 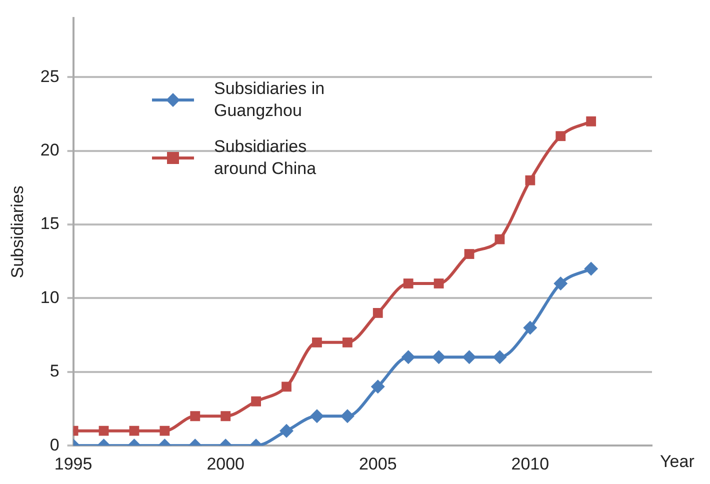 What do you see at coordinates (50, 224) in the screenshot?
I see `y-tick-label: 15` at bounding box center [50, 224].